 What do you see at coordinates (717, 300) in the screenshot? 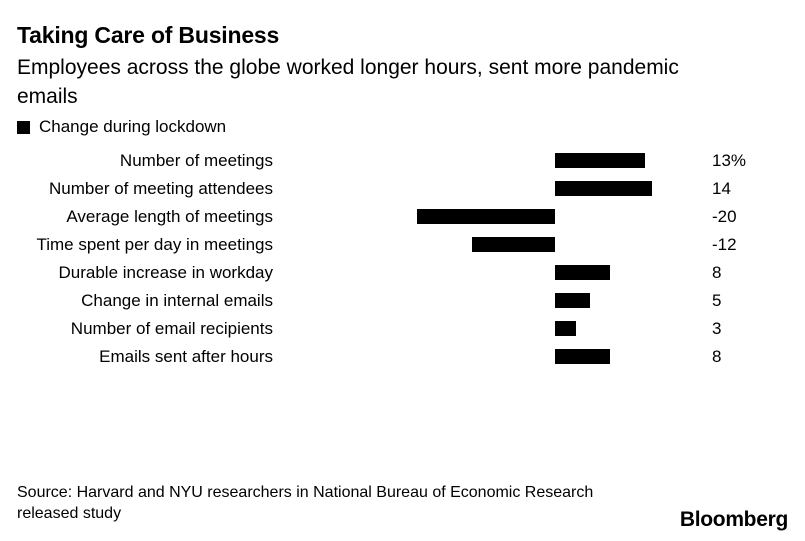
I see `value-label: 5` at bounding box center [717, 300].